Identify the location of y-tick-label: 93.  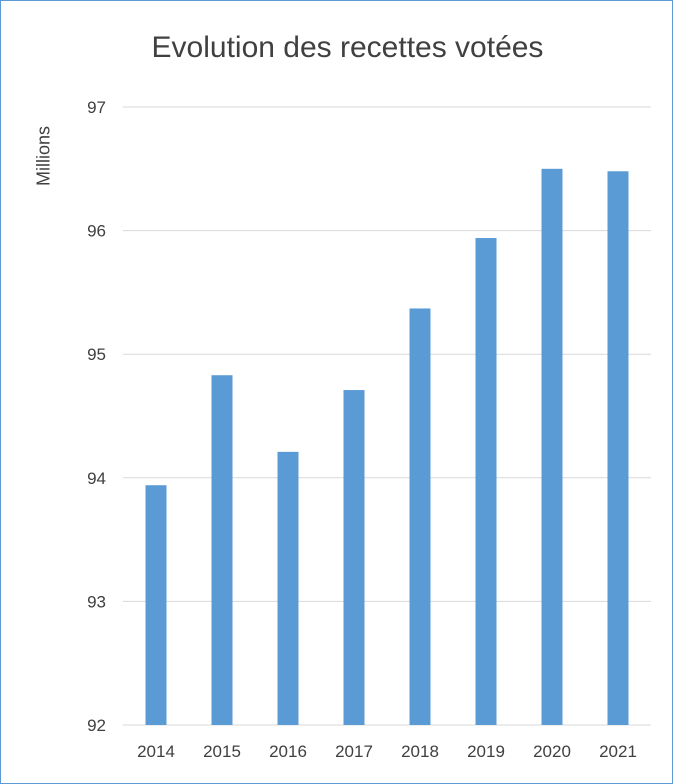
(96, 601).